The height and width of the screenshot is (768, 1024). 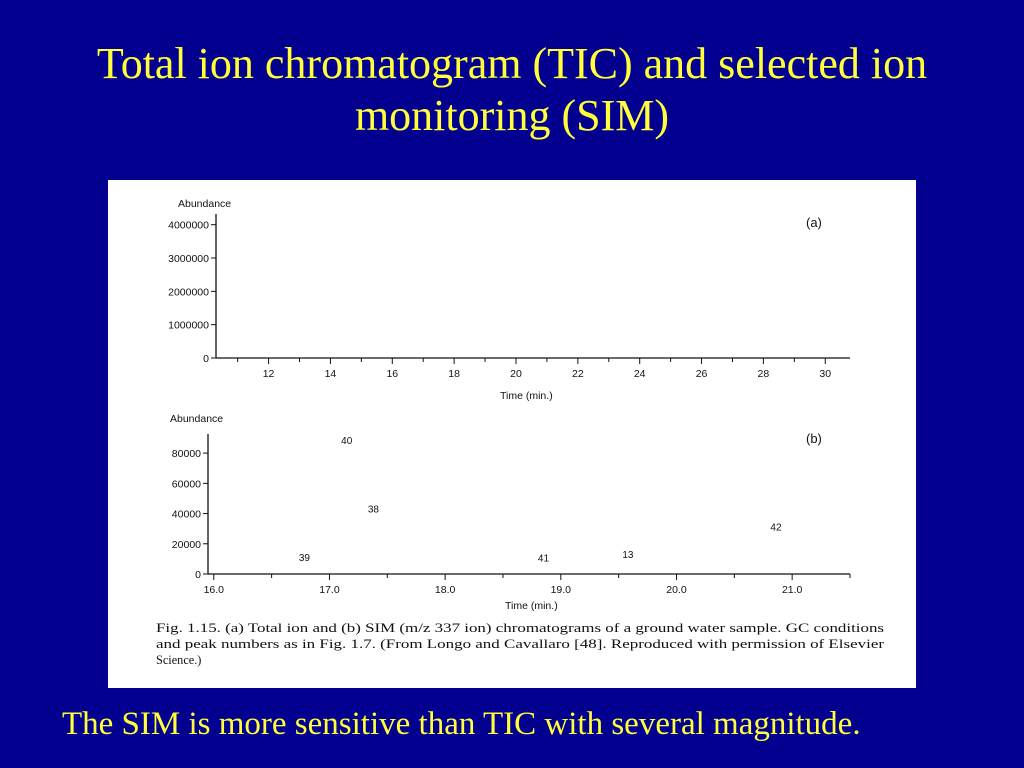 I want to click on panel-b-peak-labels: 39 40 38 41 13 42, so click(x=540, y=500).